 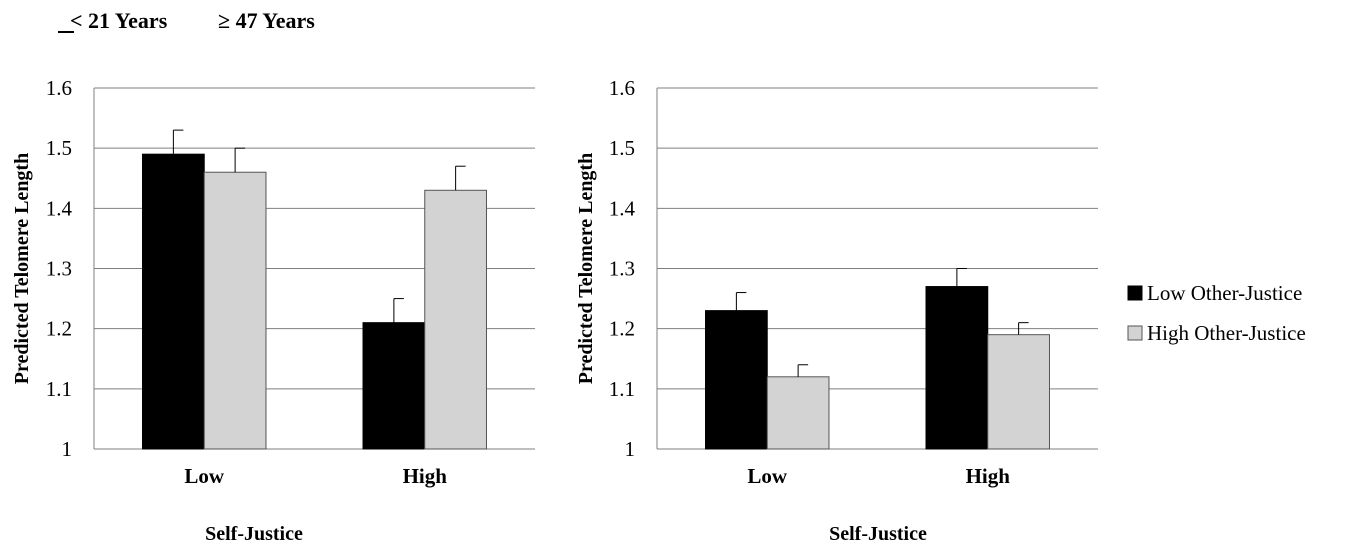 What do you see at coordinates (1224, 293) in the screenshot?
I see `legend-label-low: Low Other-Justice` at bounding box center [1224, 293].